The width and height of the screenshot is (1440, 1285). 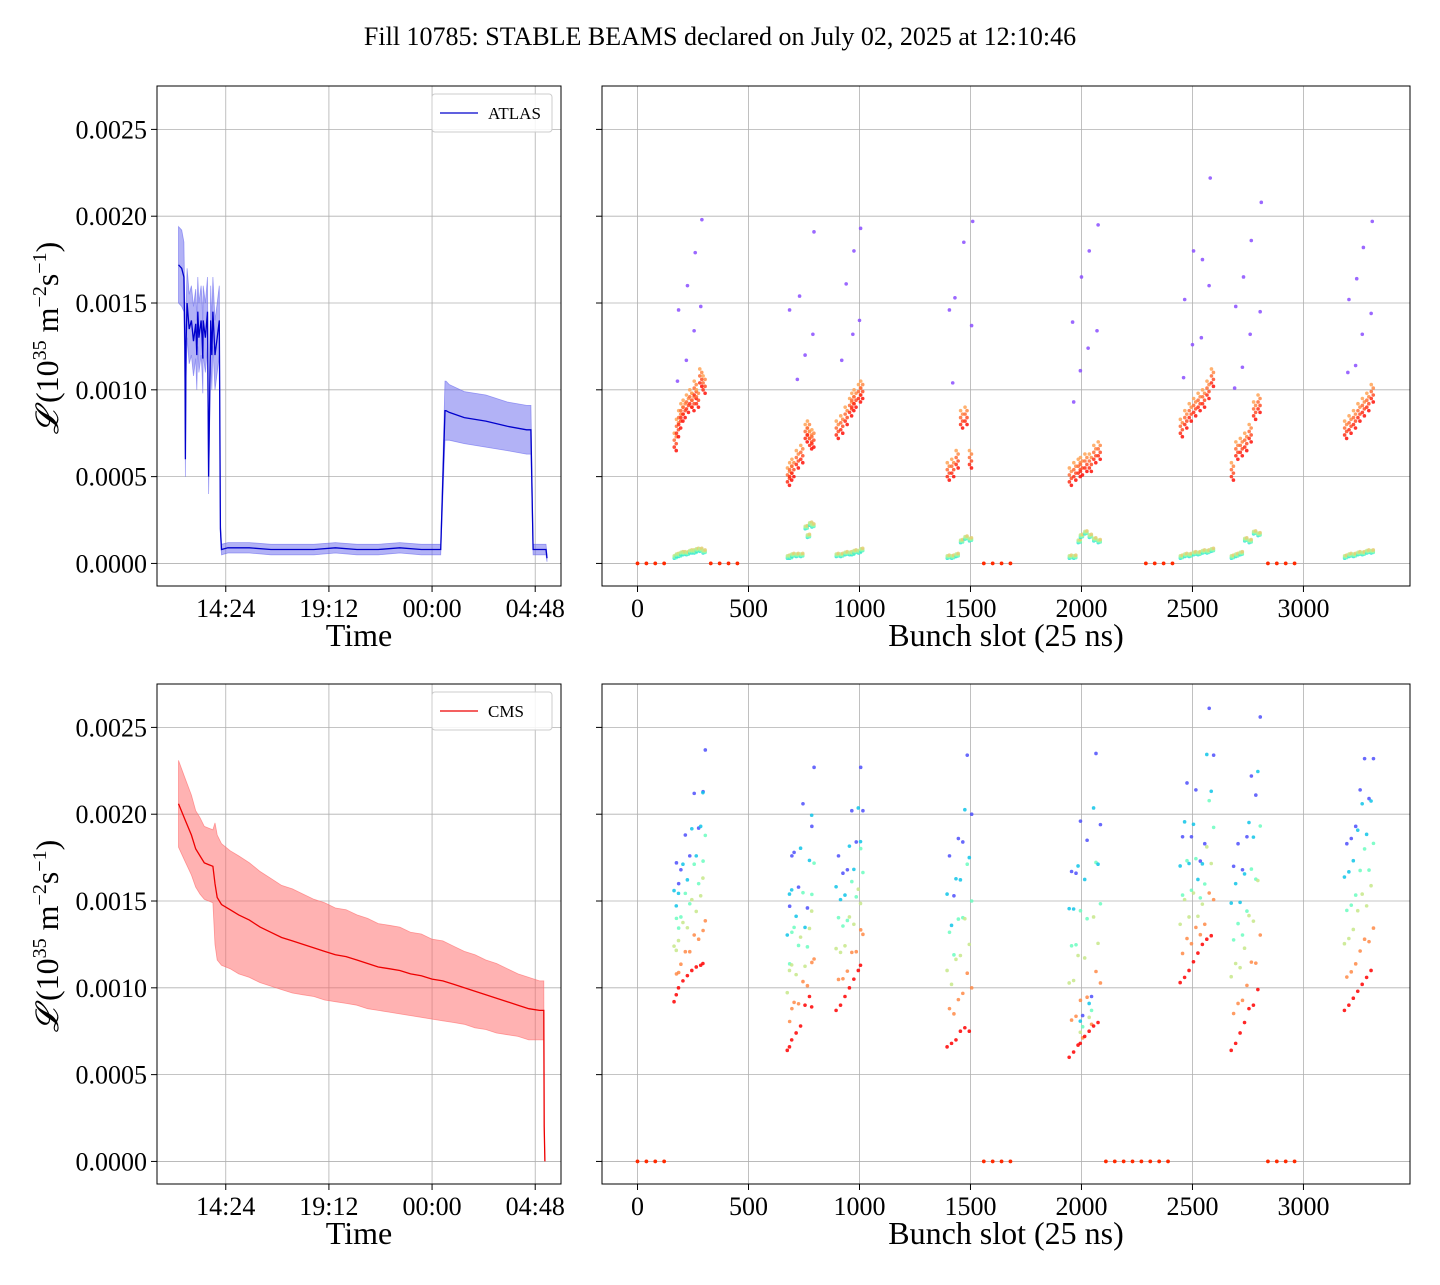 What do you see at coordinates (1303, 608) in the screenshot?
I see `x-tick-label: 3000` at bounding box center [1303, 608].